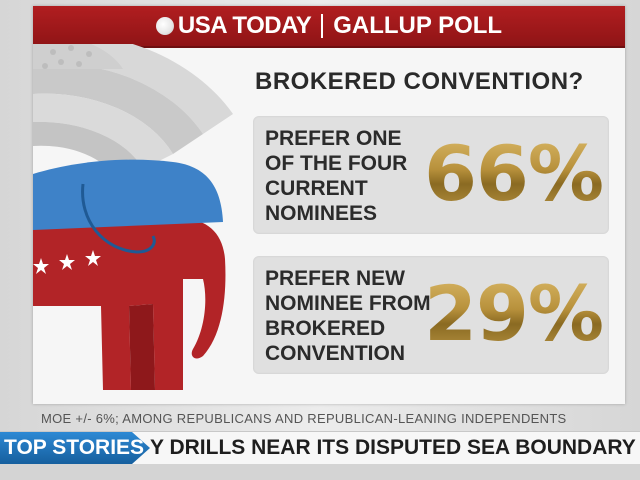 The image size is (640, 480). I want to click on ticker-tag: TOP STORIES, so click(75, 448).